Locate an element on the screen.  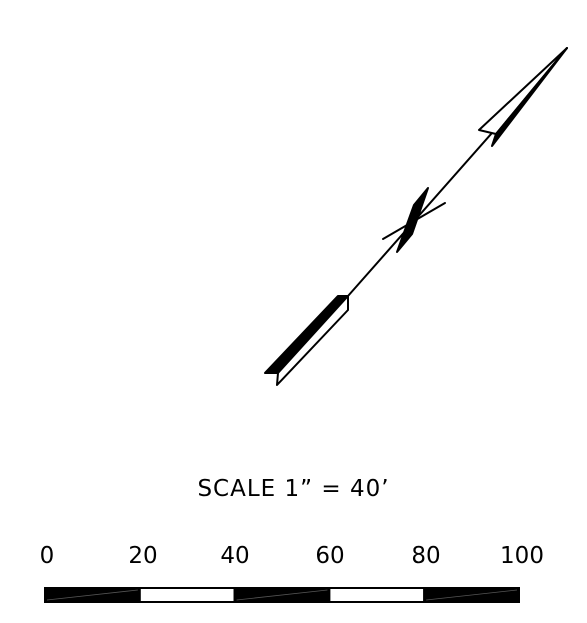
north-arrow-middle-barb is located at coordinates (414, 220).